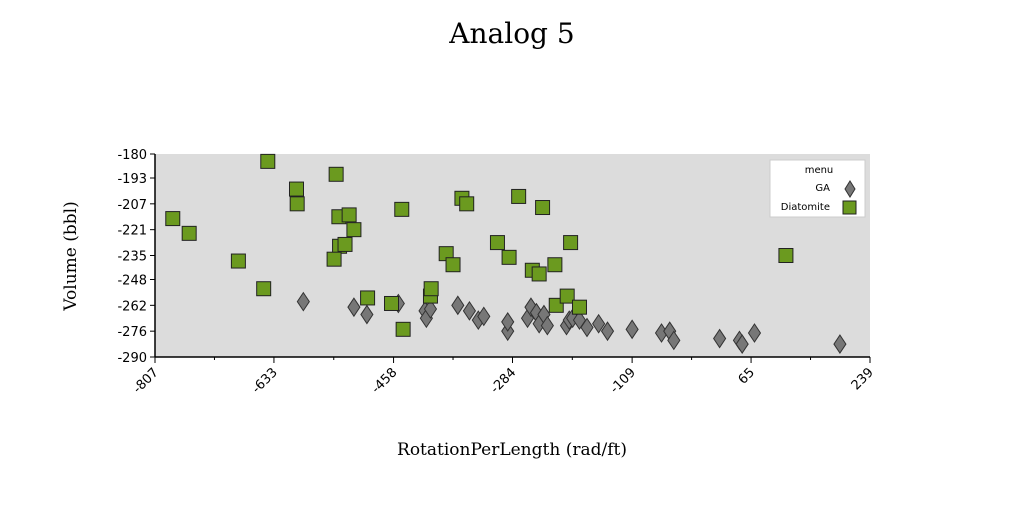  Describe the element at coordinates (132, 205) in the screenshot. I see `y-tick-label: -207` at that location.